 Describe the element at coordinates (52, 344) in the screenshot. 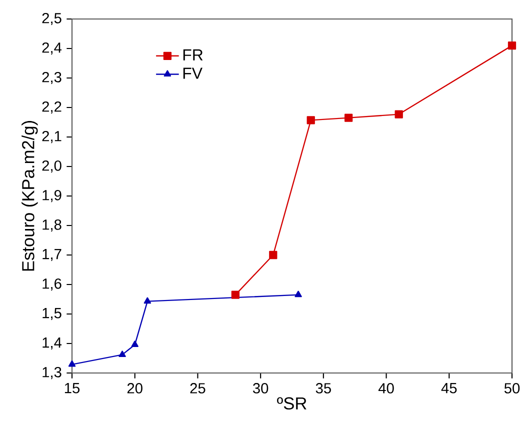

I see `y-tick-label: 1,4` at that location.